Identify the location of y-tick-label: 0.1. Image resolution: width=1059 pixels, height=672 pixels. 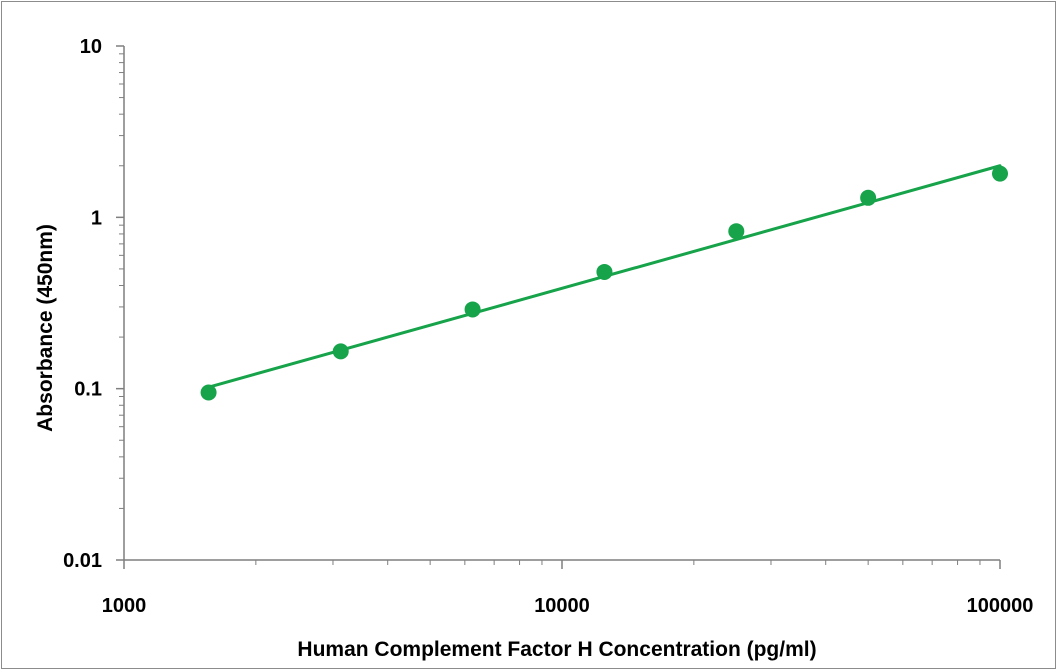
(88, 390).